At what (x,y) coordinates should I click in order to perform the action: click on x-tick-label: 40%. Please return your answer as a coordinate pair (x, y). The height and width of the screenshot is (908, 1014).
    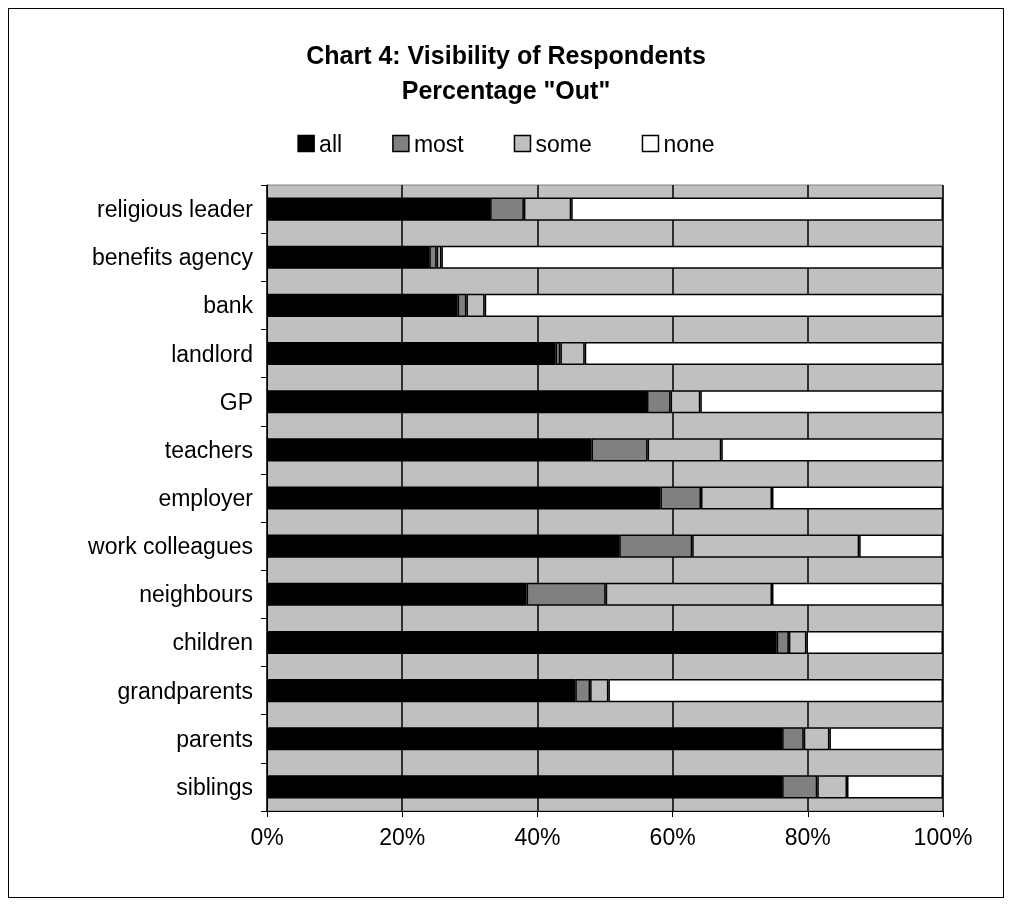
    Looking at the image, I should click on (537, 836).